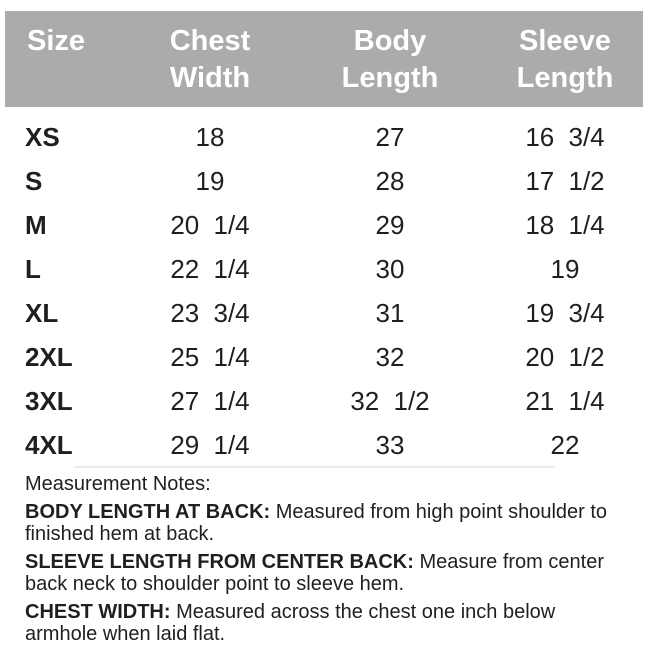 The width and height of the screenshot is (645, 645). I want to click on column-header-body-length-line1: Body, so click(390, 41).